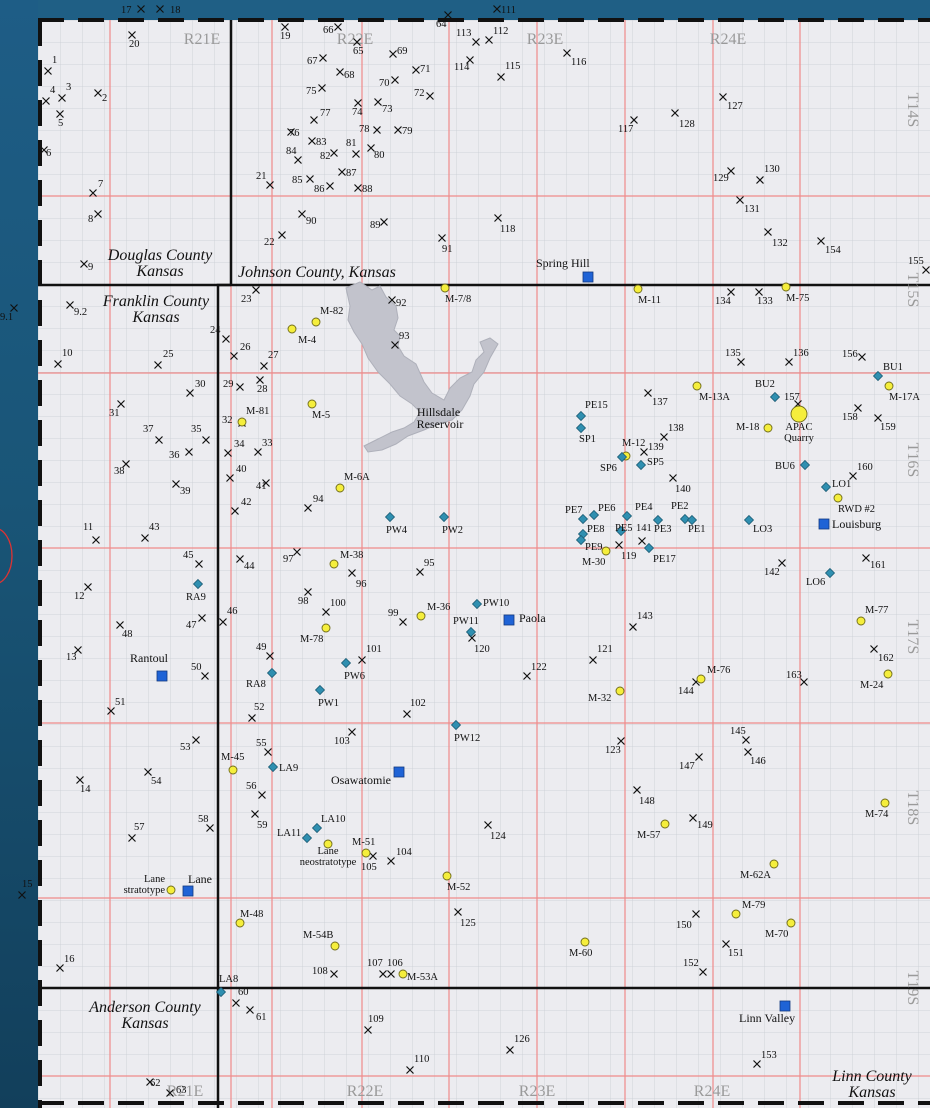 Image resolution: width=930 pixels, height=1108 pixels. I want to click on well-label: 106, so click(395, 963).